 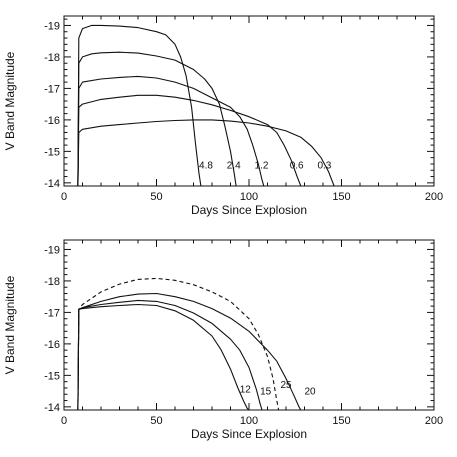 What do you see at coordinates (234, 166) in the screenshot?
I see `curve-label: 2.4` at bounding box center [234, 166].